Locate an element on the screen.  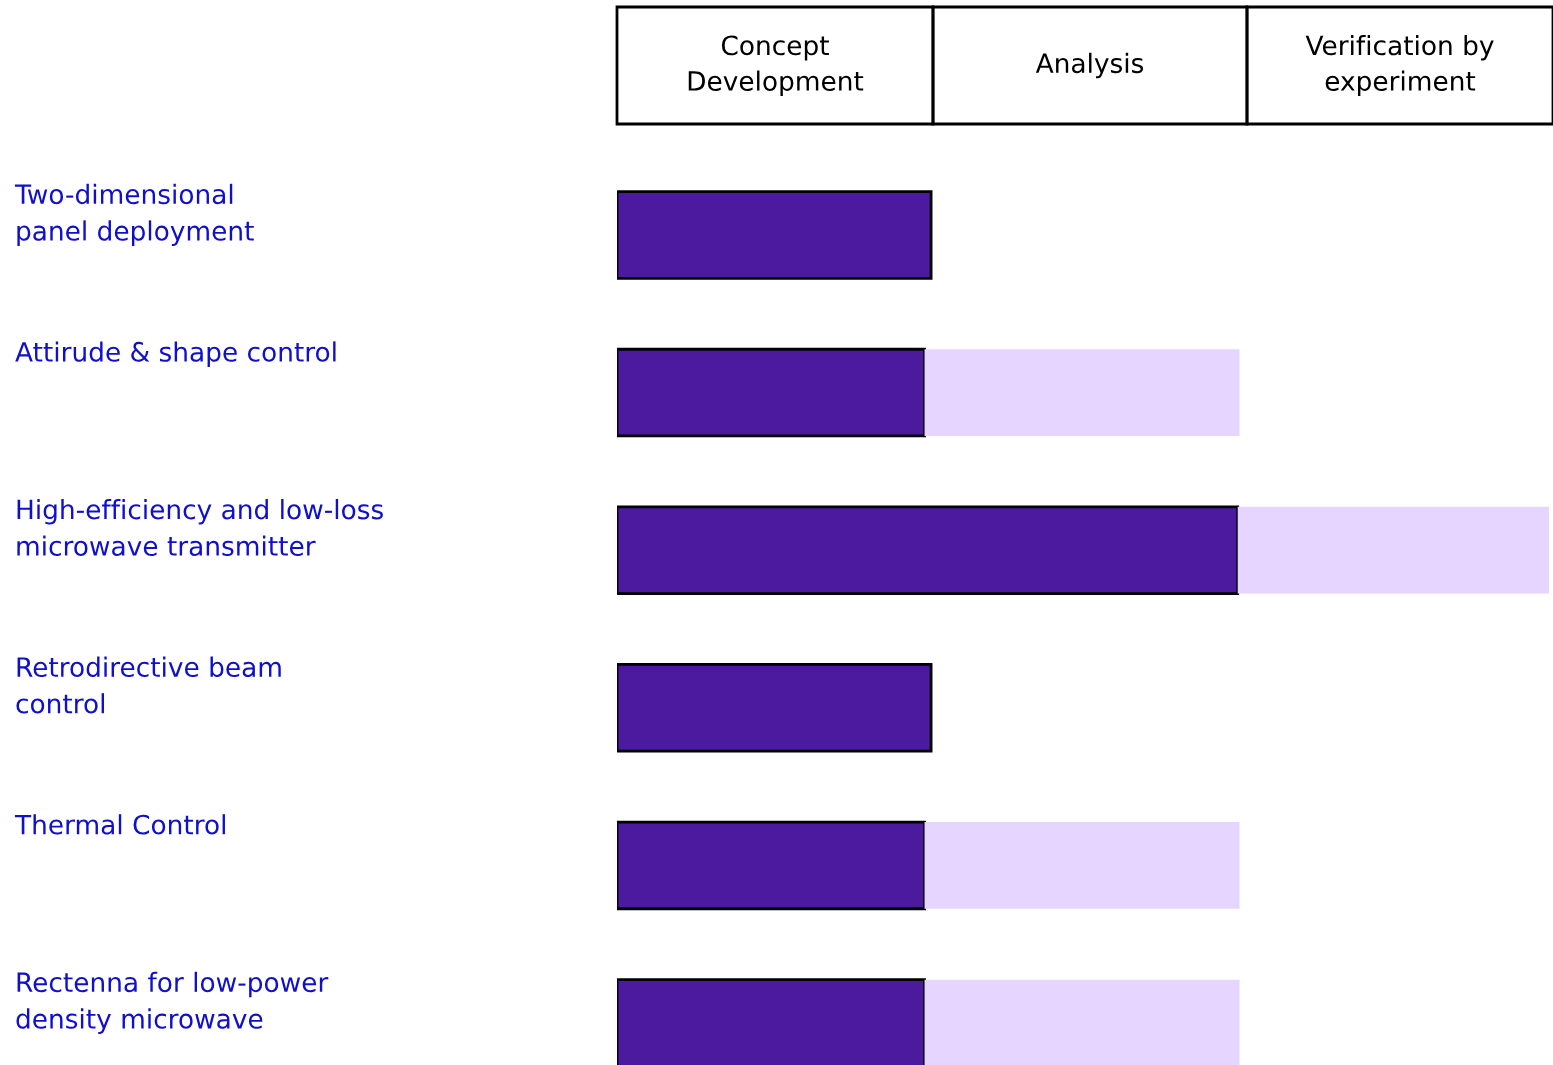
text: Concept Development is located at coordinates (776, 66).